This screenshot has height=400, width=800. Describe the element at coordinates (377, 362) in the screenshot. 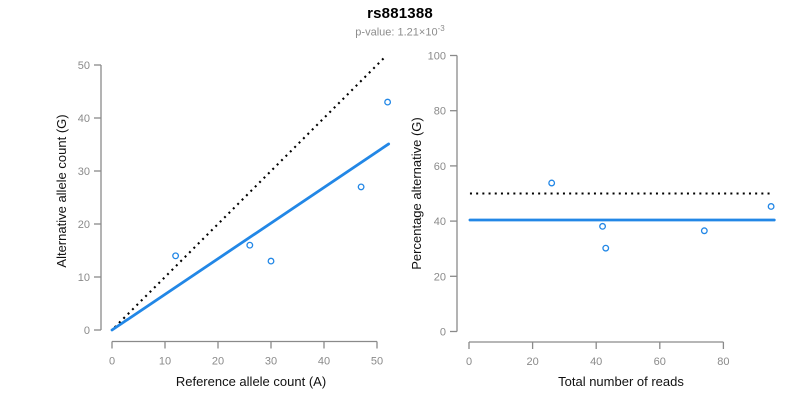

I see `x-tick-label: 50` at that location.